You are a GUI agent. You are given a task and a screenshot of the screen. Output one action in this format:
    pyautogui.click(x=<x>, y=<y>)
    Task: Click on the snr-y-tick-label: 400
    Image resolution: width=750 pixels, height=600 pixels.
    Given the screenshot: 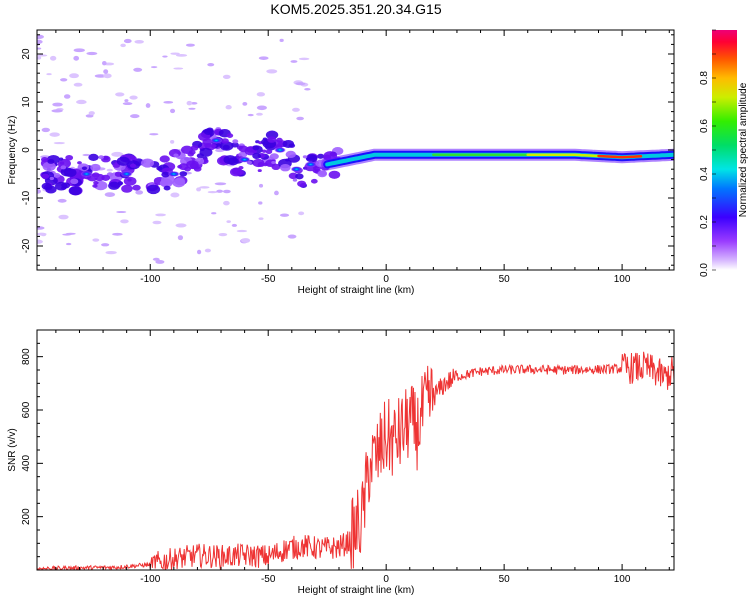 What is the action you would take?
    pyautogui.click(x=26, y=463)
    